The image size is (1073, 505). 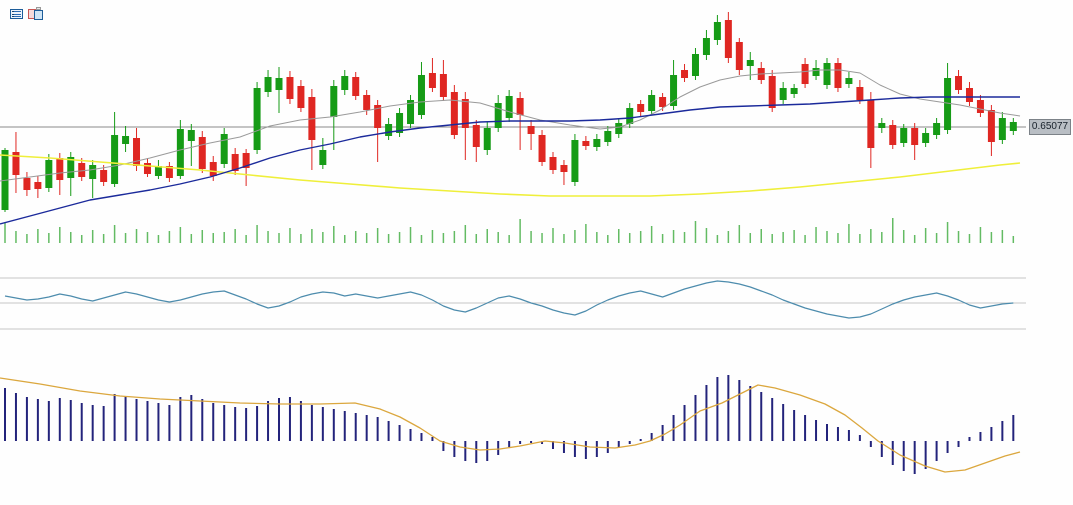 What do you see at coordinates (27, 14) in the screenshot?
I see `chart-toolbar` at bounding box center [27, 14].